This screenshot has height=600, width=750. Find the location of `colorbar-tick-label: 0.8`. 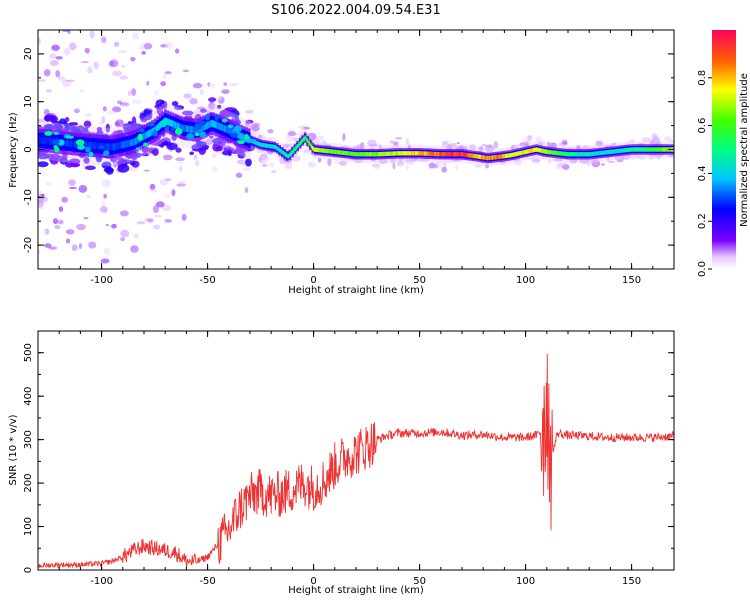

colorbar-tick-label: 0.8 is located at coordinates (702, 78).